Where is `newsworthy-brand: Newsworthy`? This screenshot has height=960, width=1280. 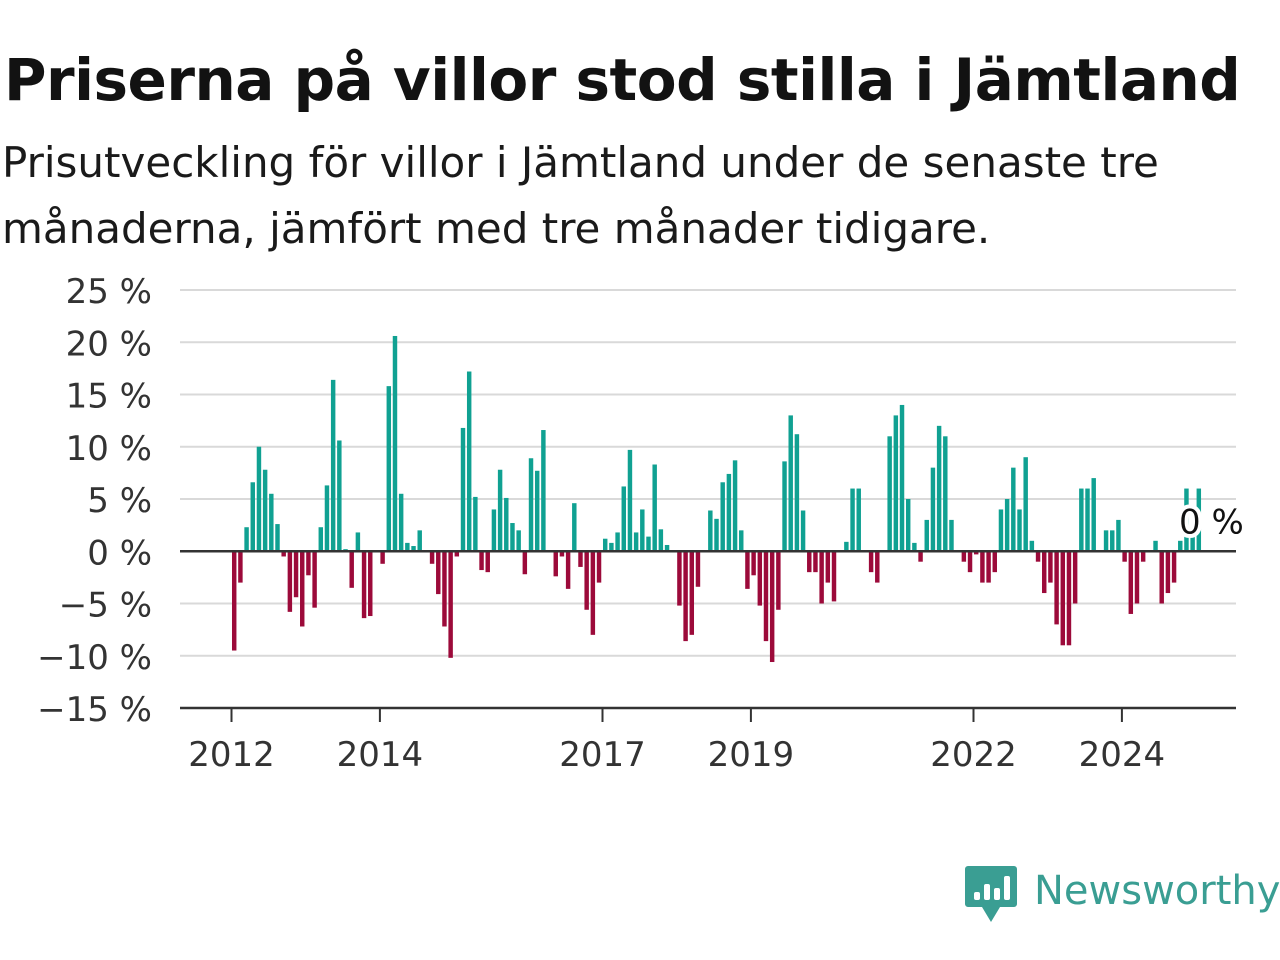 newsworthy-brand: Newsworthy is located at coordinates (1122, 894).